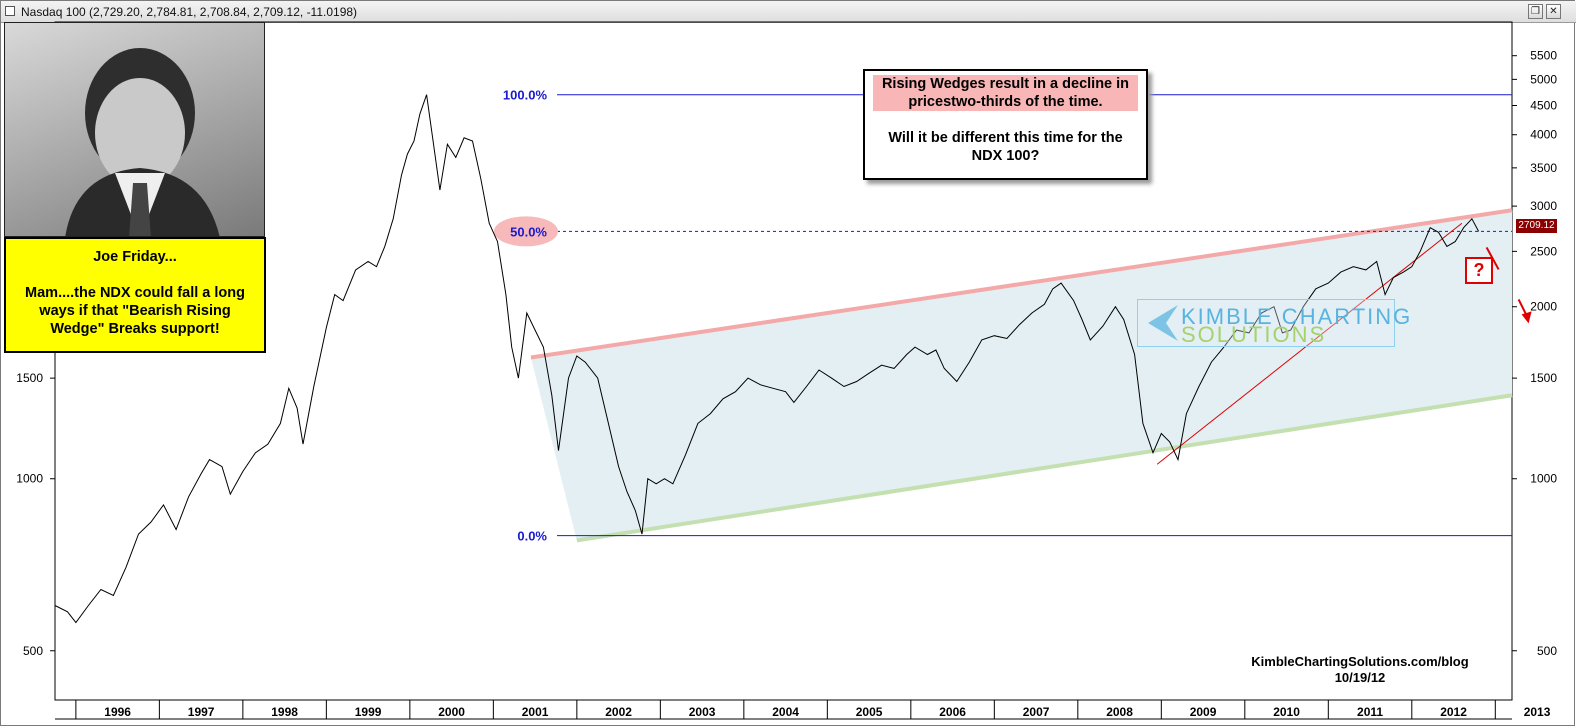 The height and width of the screenshot is (728, 1577). What do you see at coordinates (29, 479) in the screenshot?
I see `y-tick-label-left-1: 1000` at bounding box center [29, 479].